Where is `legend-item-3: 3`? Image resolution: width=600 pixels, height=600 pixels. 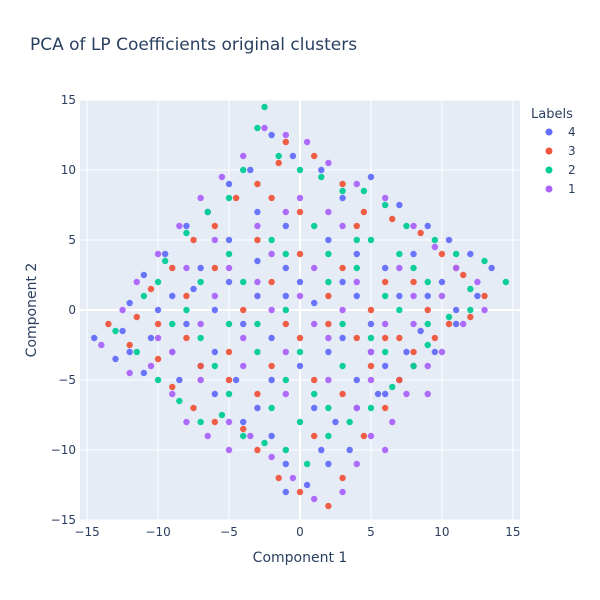 legend-item-3: 3 is located at coordinates (560, 151).